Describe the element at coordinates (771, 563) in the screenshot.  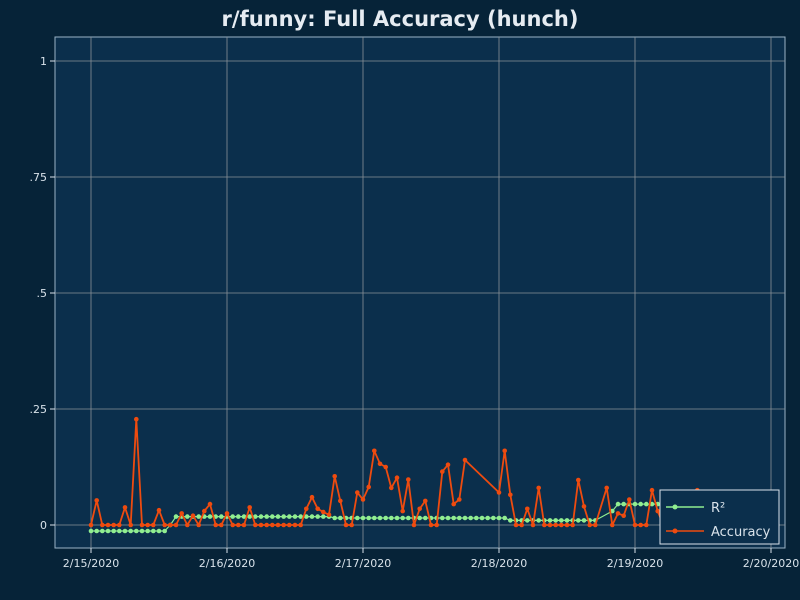
I see `x-tick-label: 2/20/2020` at that location.